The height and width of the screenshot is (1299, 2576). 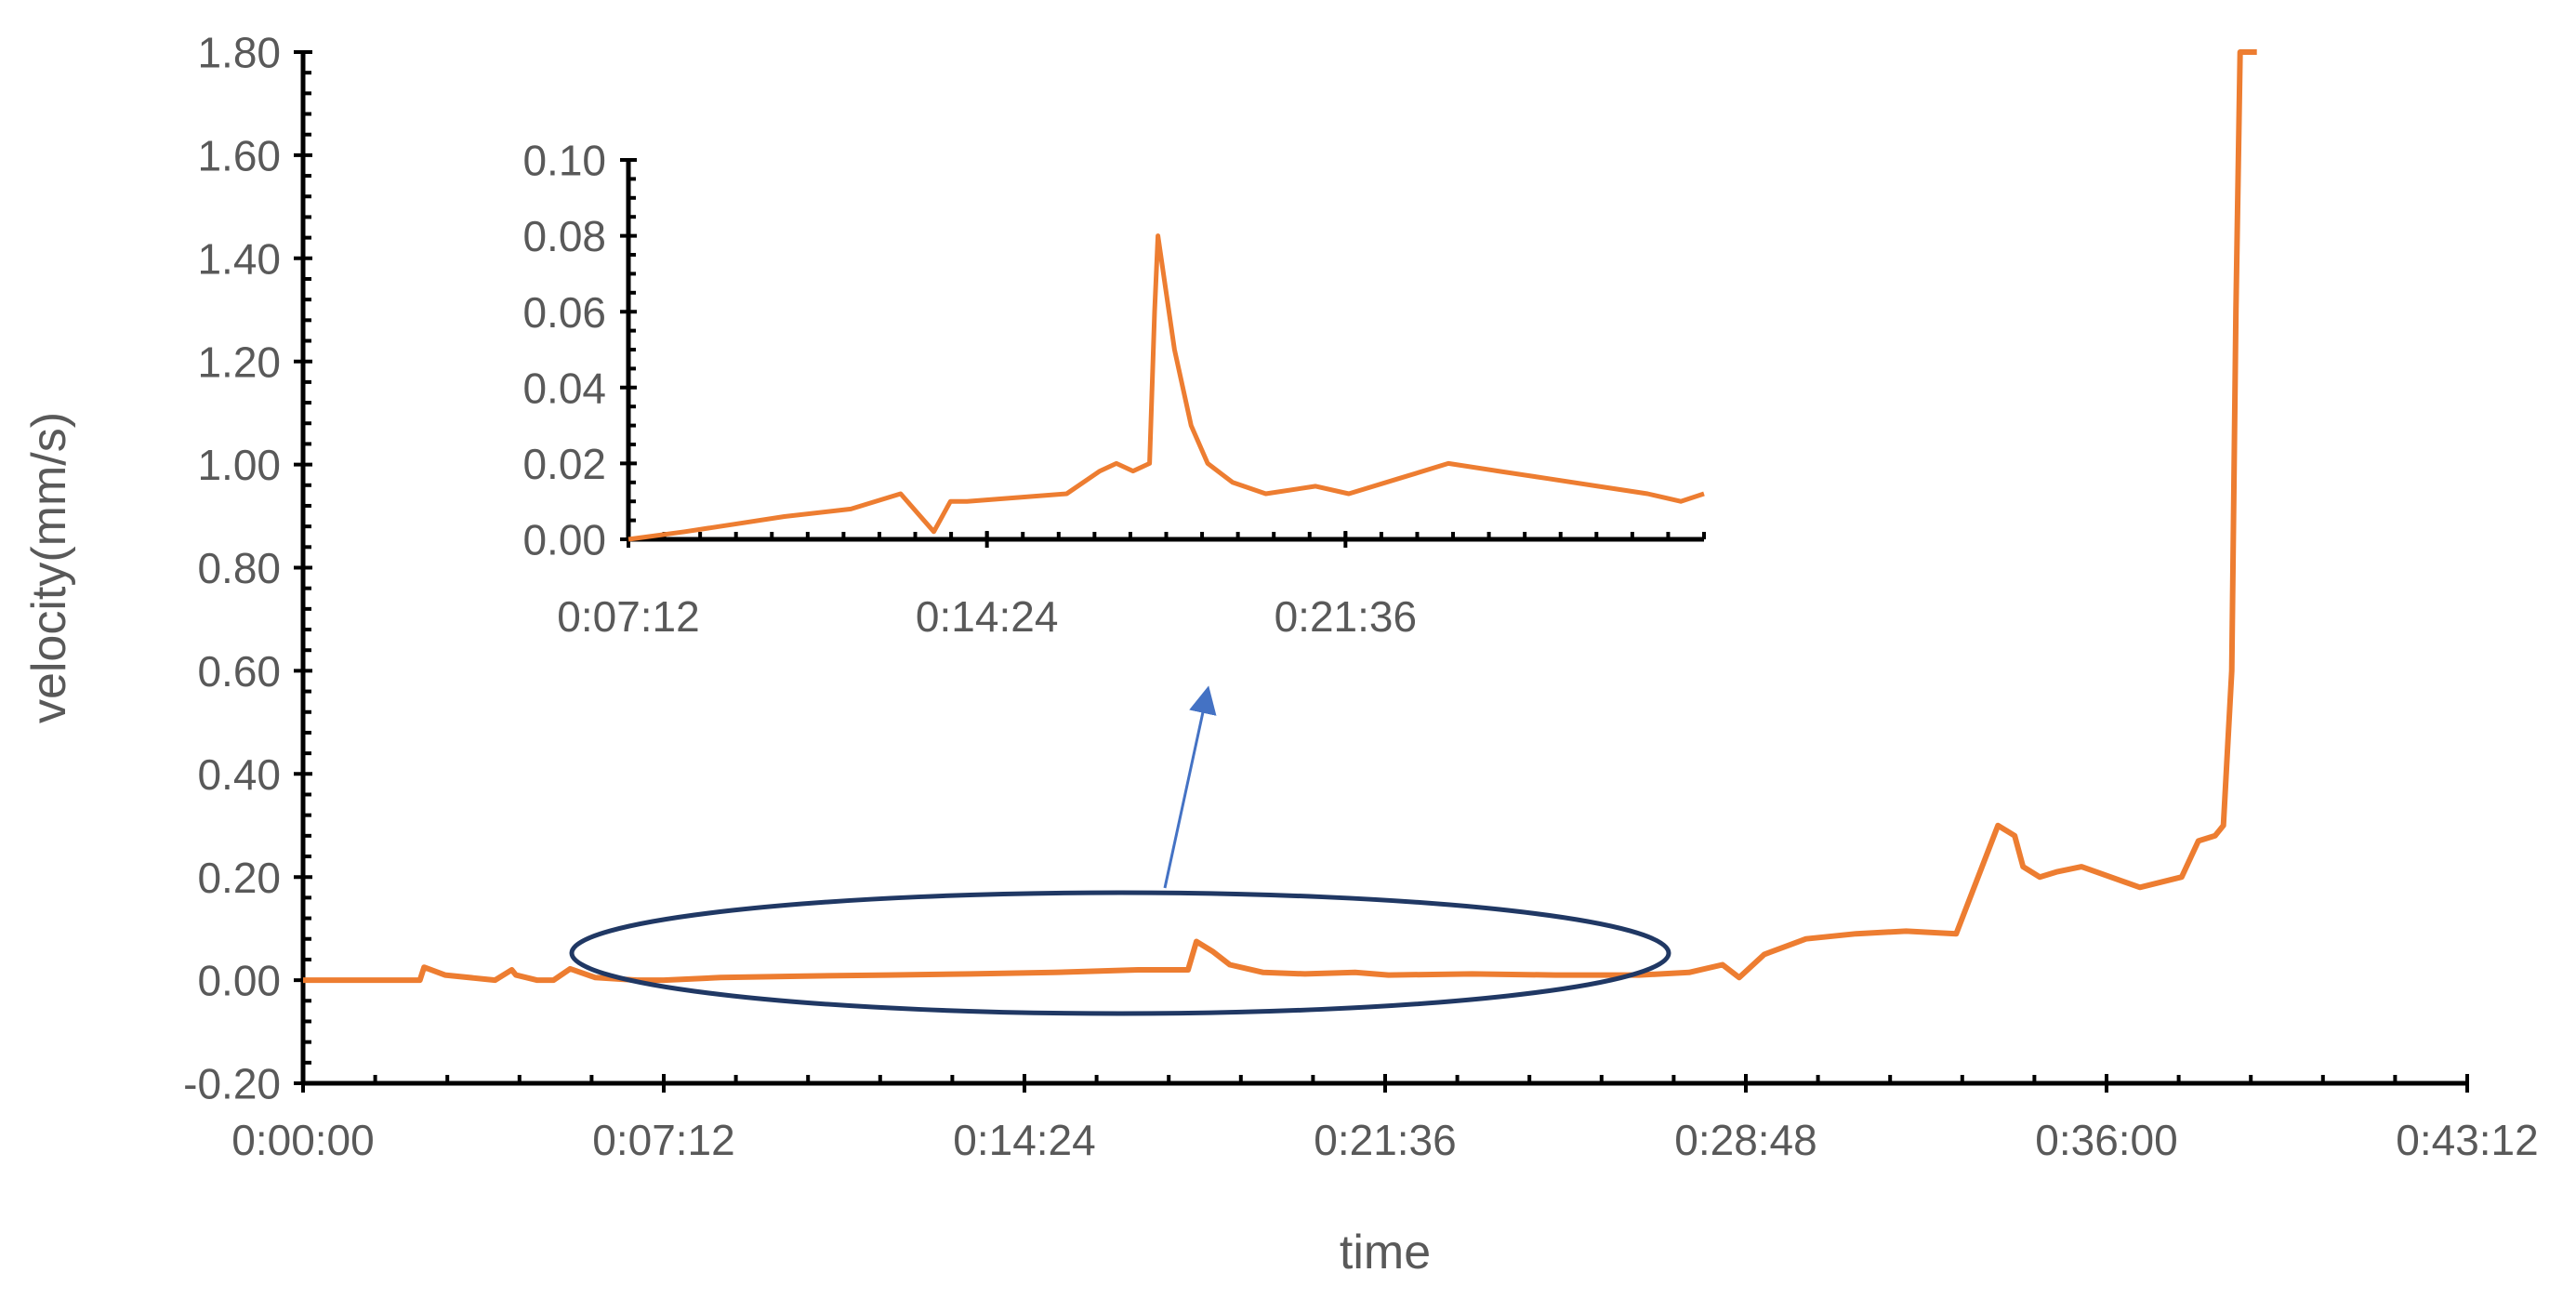 What do you see at coordinates (1120, 850) in the screenshot?
I see `annotations` at bounding box center [1120, 850].